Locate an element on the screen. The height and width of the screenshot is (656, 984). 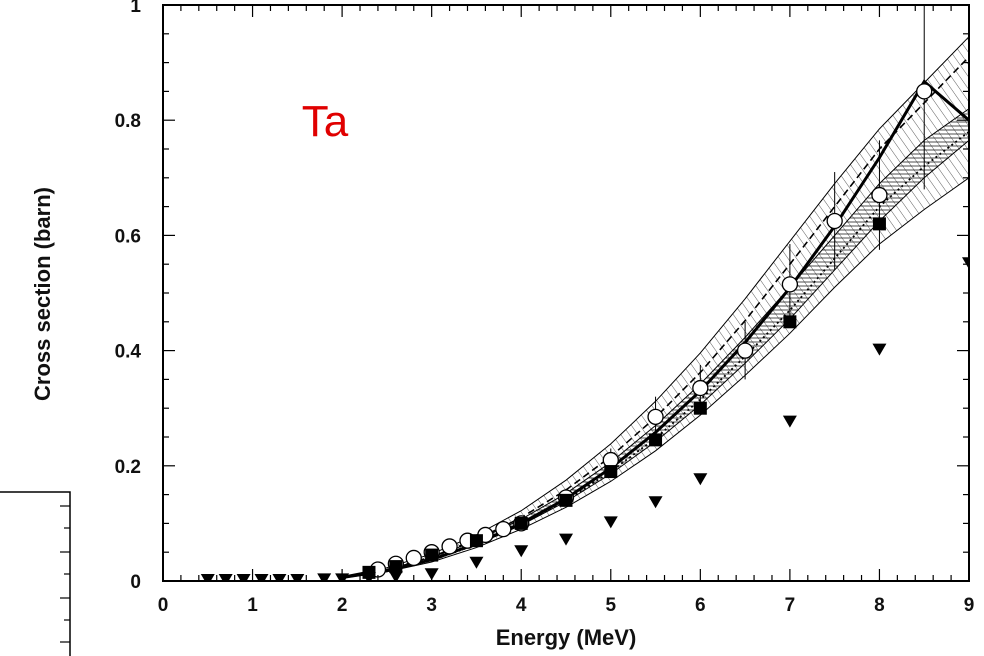
y-tick-label: 0.2 is located at coordinates (128, 467).